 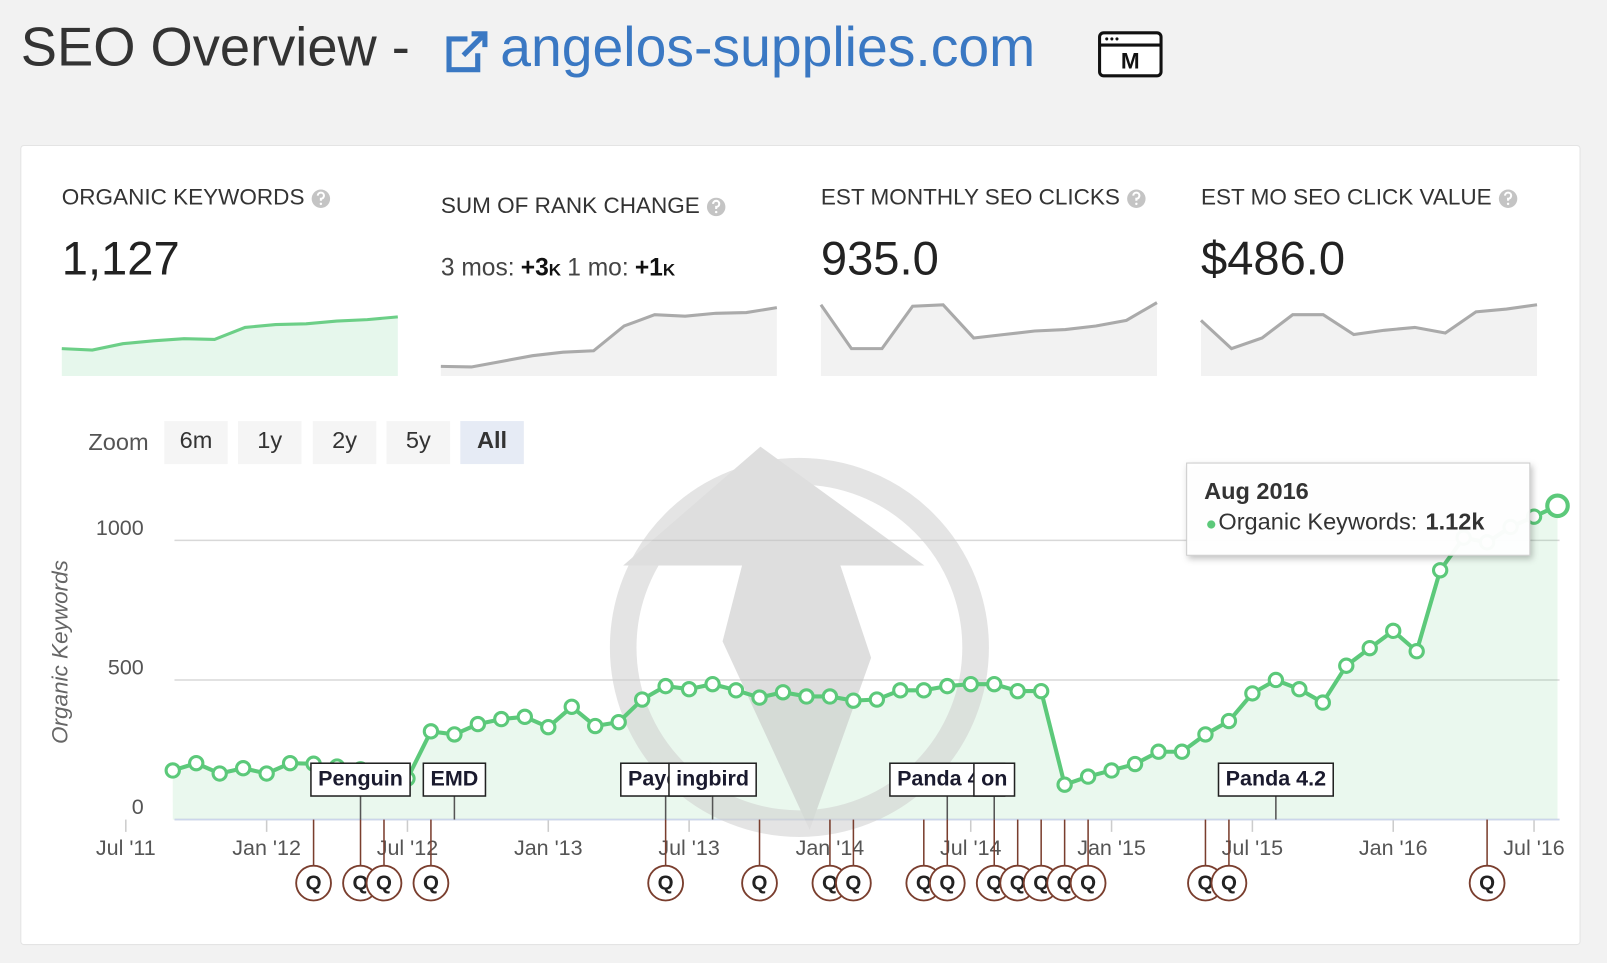 What do you see at coordinates (118, 442) in the screenshot?
I see `zoom-label: Zoom` at bounding box center [118, 442].